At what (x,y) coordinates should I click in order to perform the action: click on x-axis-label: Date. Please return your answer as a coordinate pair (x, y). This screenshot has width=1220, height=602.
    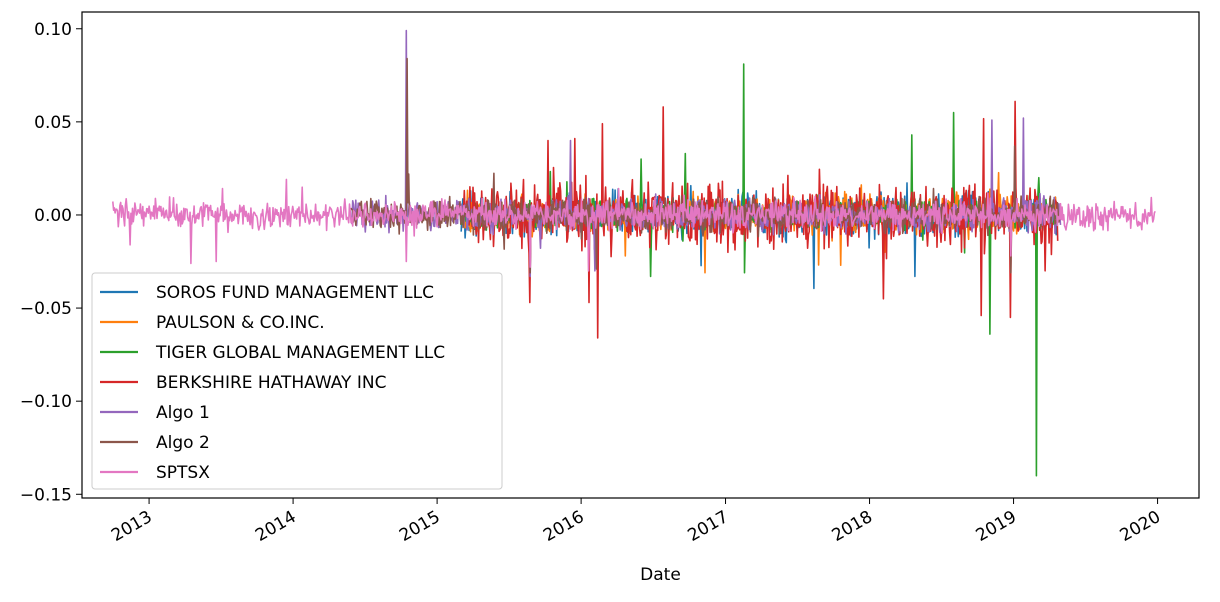
    Looking at the image, I should click on (660, 575).